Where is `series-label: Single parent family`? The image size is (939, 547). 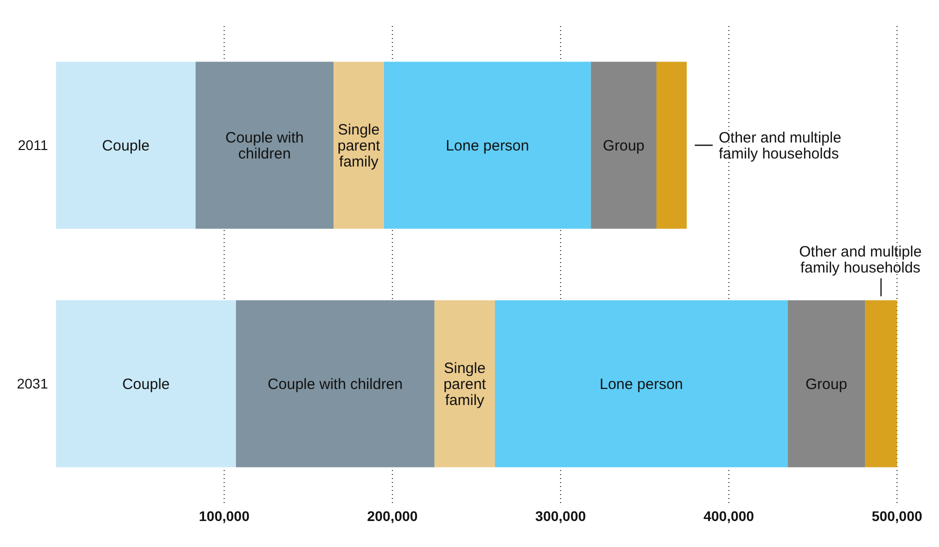 series-label: Single parent family is located at coordinates (359, 146).